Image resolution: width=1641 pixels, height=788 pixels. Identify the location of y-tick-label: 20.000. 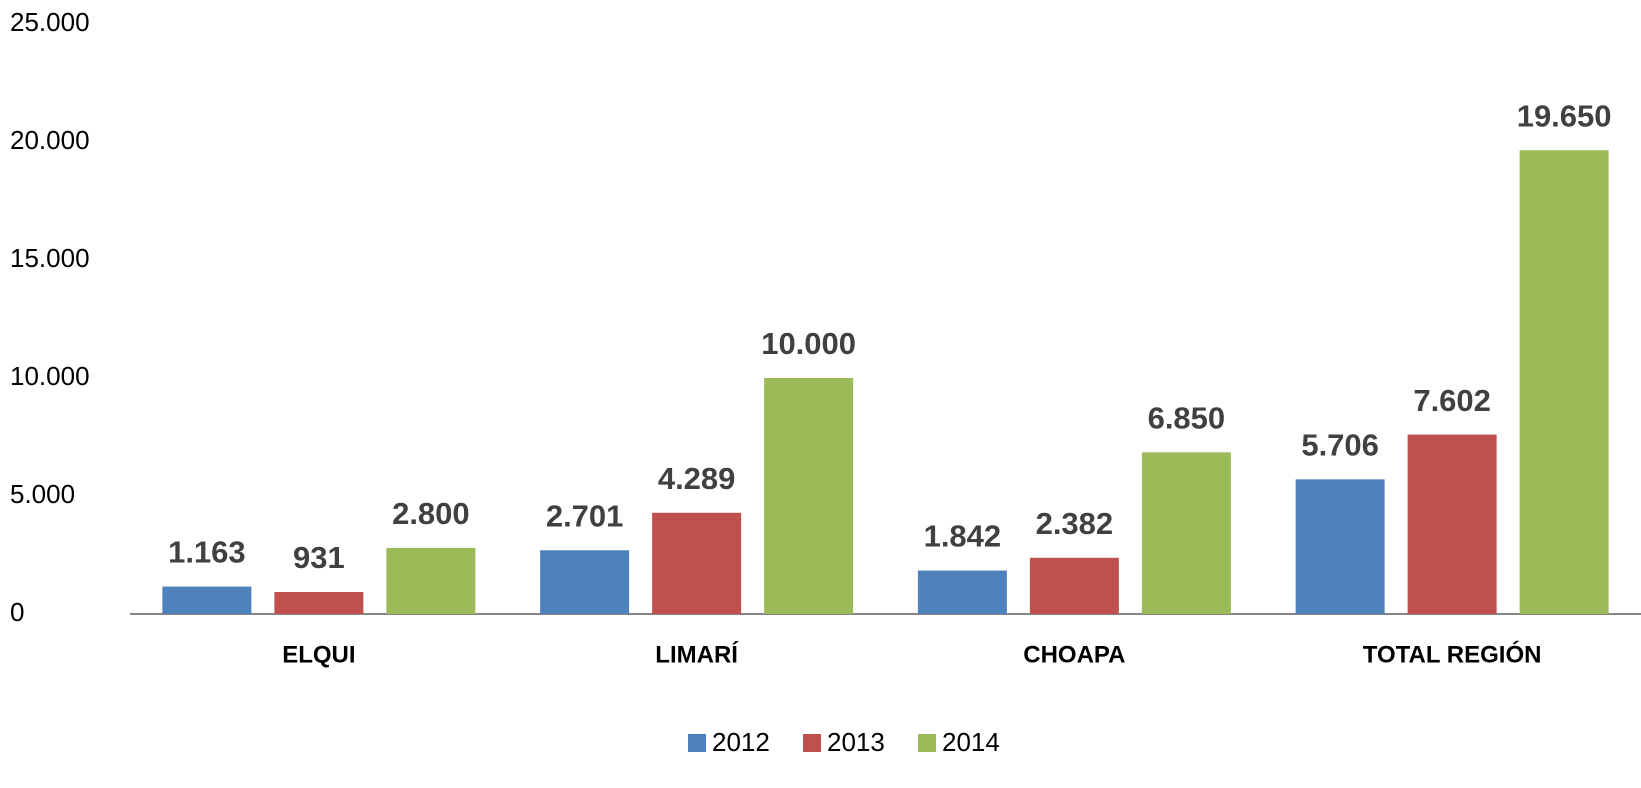
(50, 140).